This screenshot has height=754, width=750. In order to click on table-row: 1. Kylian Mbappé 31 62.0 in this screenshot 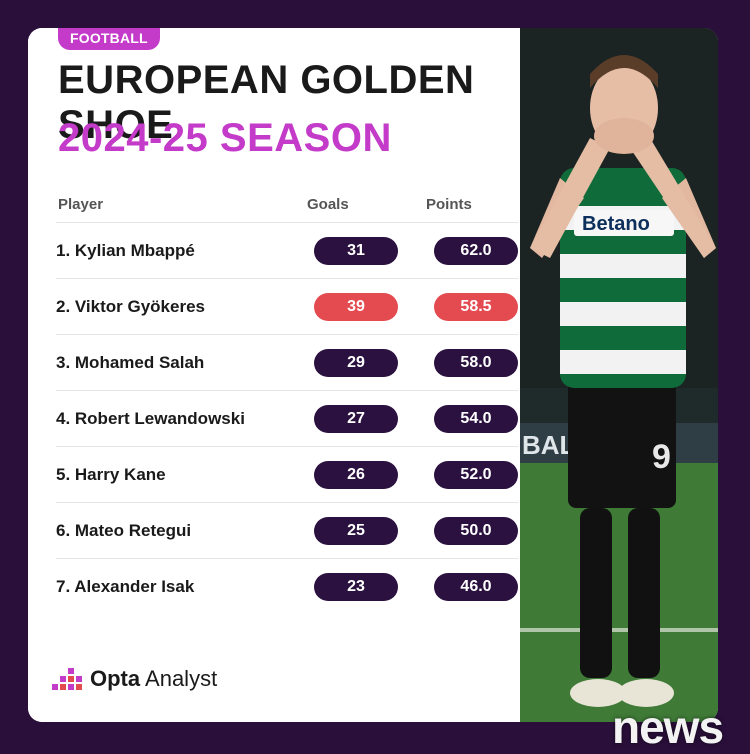, I will do `click(287, 251)`.